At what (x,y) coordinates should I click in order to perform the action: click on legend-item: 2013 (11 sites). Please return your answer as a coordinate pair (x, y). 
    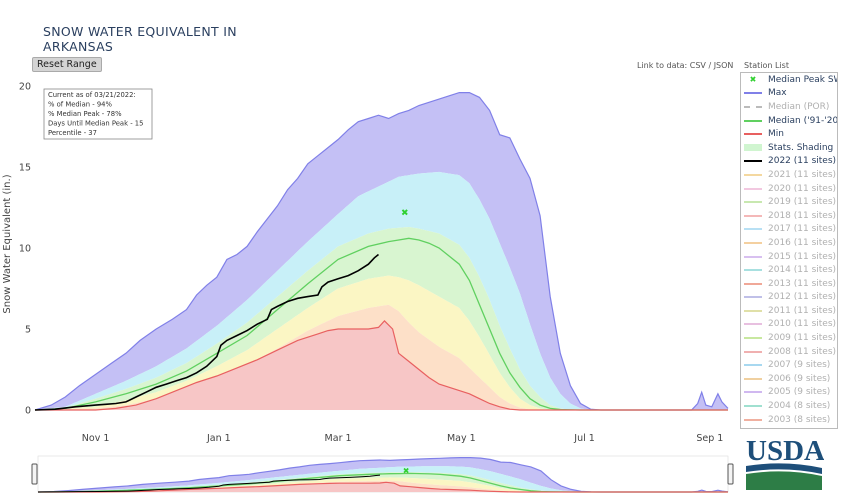
    Looking at the image, I should click on (789, 284).